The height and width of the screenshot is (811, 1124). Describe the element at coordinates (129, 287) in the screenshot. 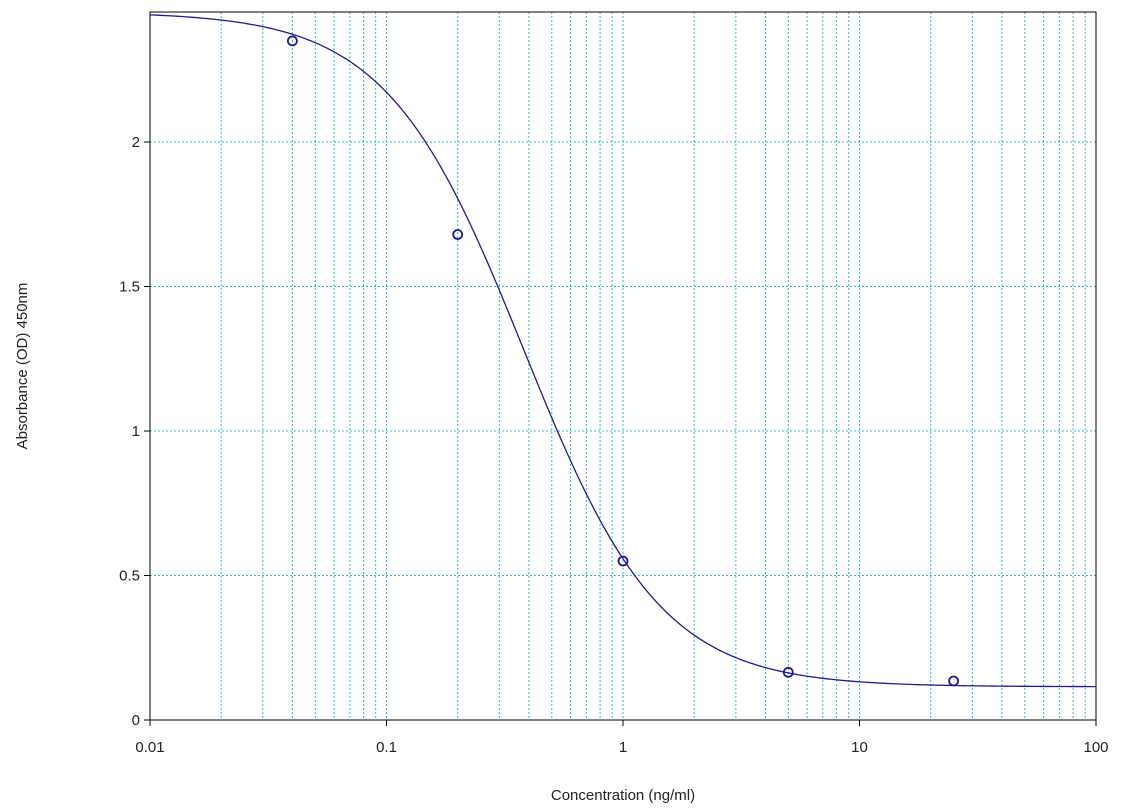

I see `y-tick-label: 1.5` at that location.